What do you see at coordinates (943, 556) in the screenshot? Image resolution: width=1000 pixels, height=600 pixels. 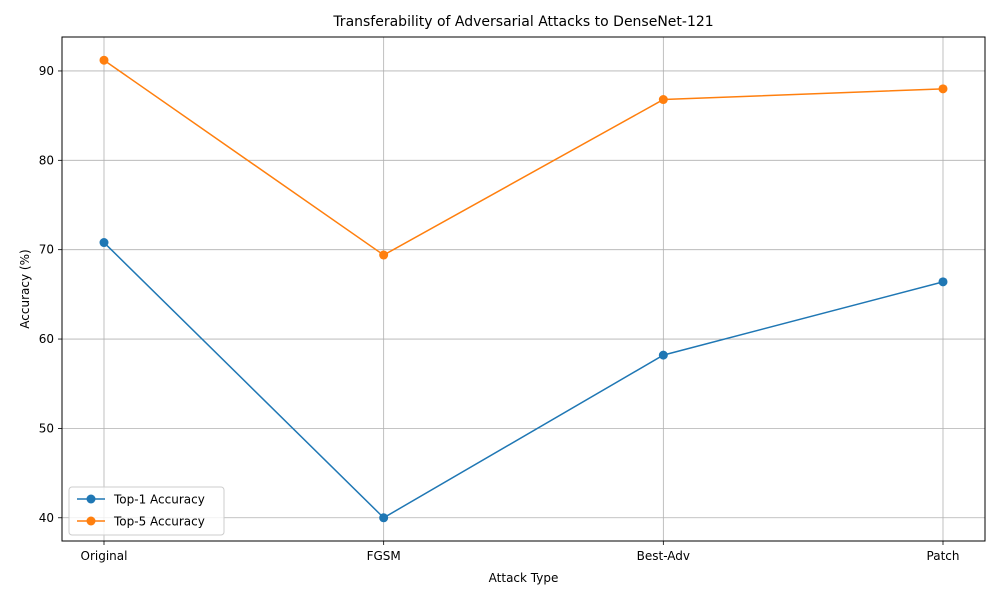 I see `x-tick-label: Patch` at bounding box center [943, 556].